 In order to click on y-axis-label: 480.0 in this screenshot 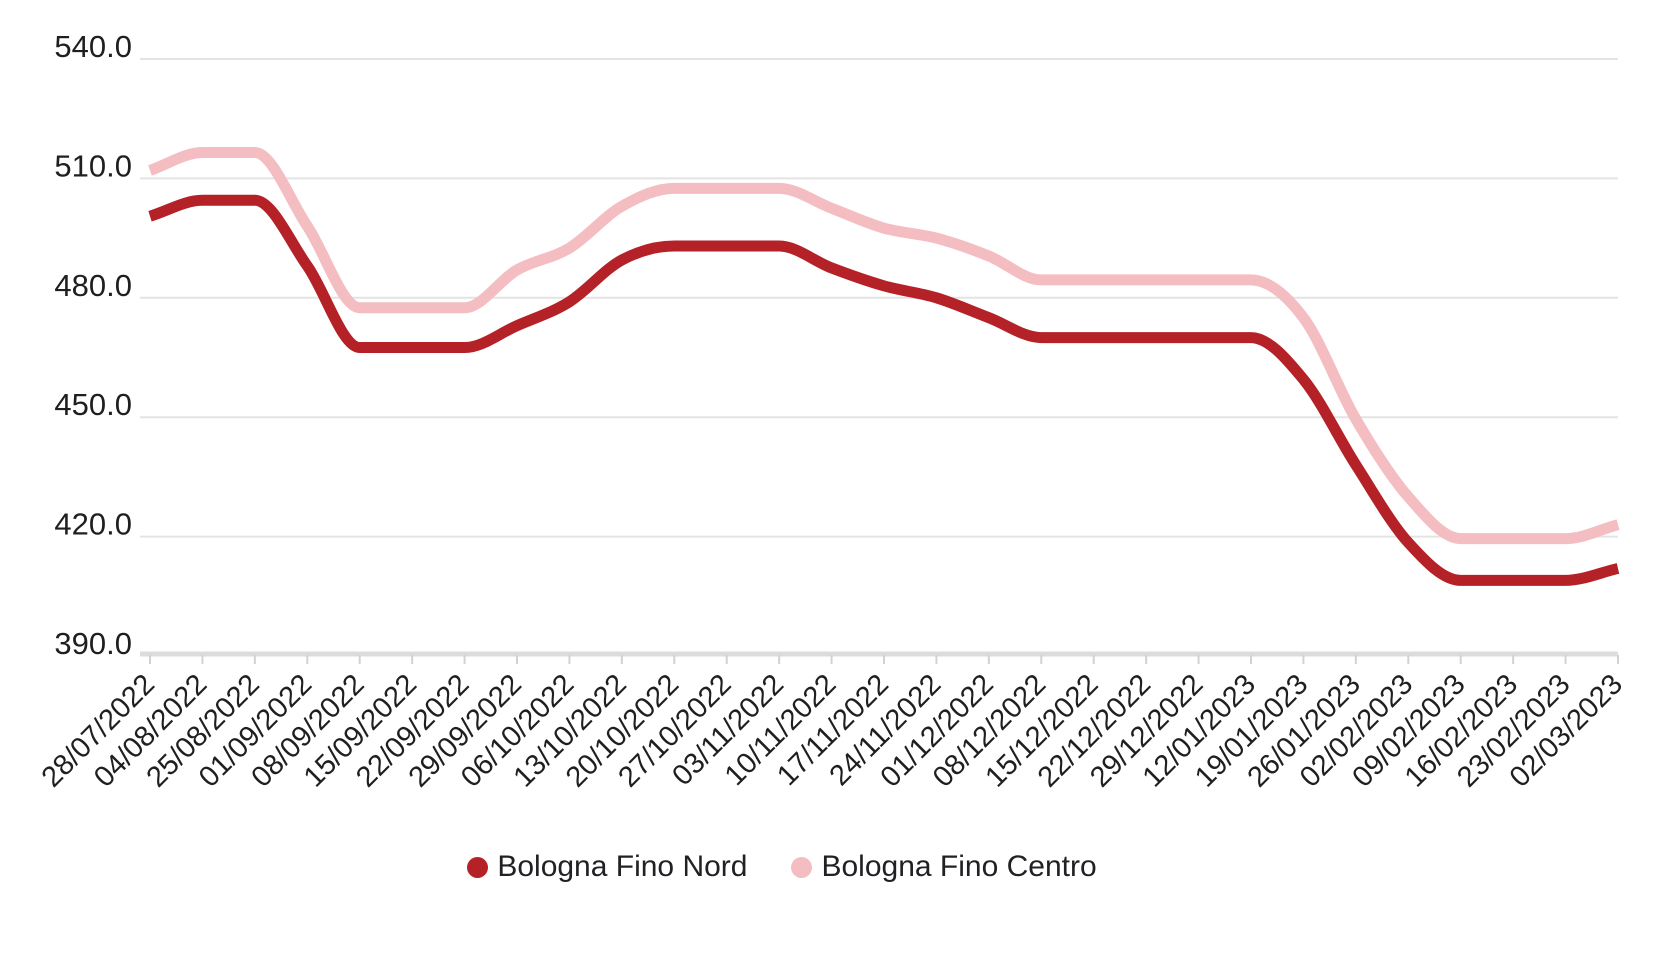, I will do `click(93, 285)`.